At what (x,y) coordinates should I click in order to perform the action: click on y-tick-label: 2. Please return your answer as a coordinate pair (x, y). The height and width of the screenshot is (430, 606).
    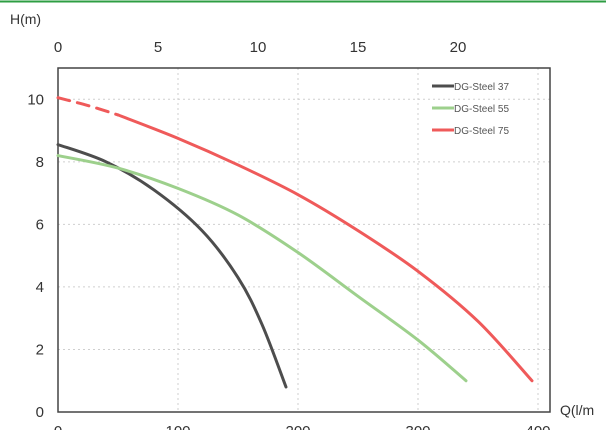
    Looking at the image, I should click on (40, 349).